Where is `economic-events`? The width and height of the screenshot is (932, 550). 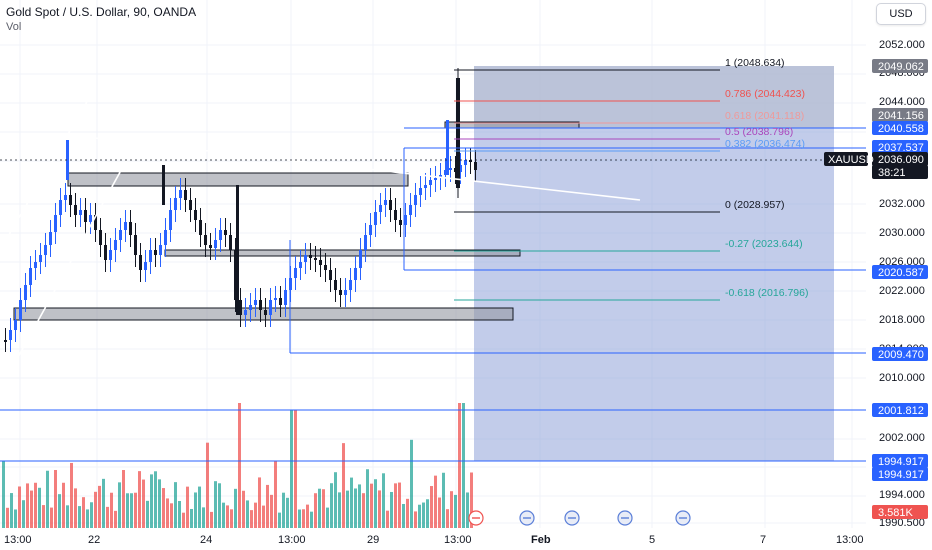
economic-events is located at coordinates (579, 518).